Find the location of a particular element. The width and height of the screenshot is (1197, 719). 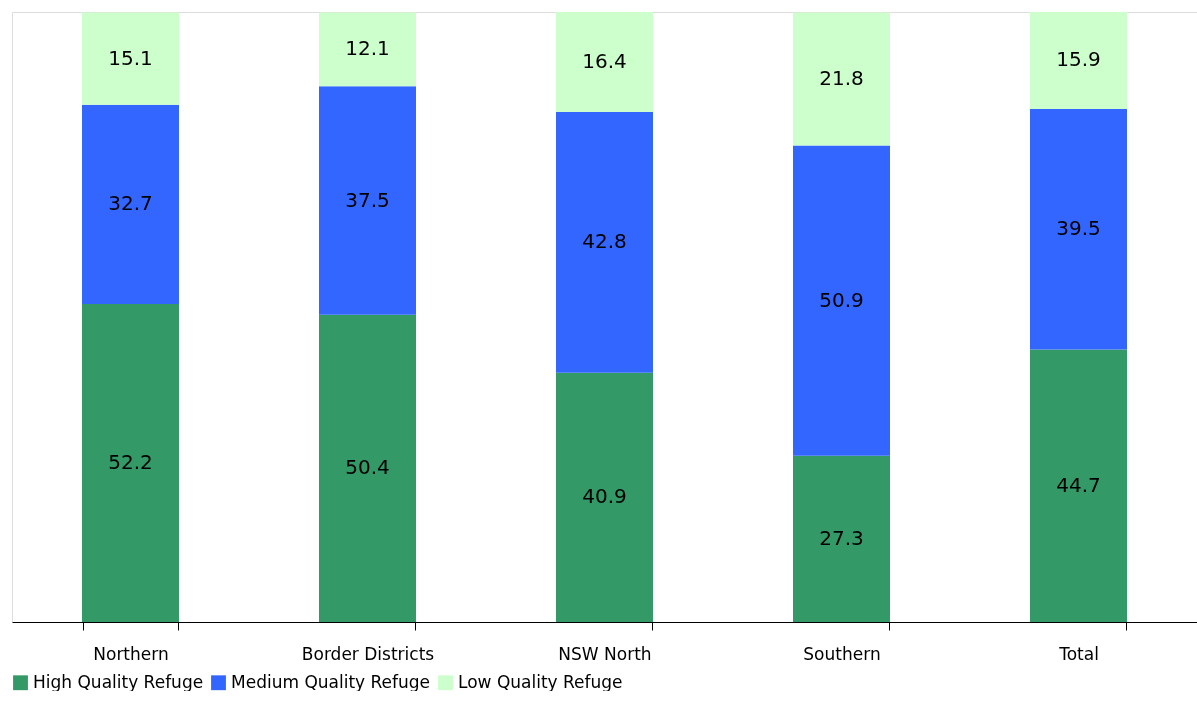

data-label: 27.3 is located at coordinates (841, 537).